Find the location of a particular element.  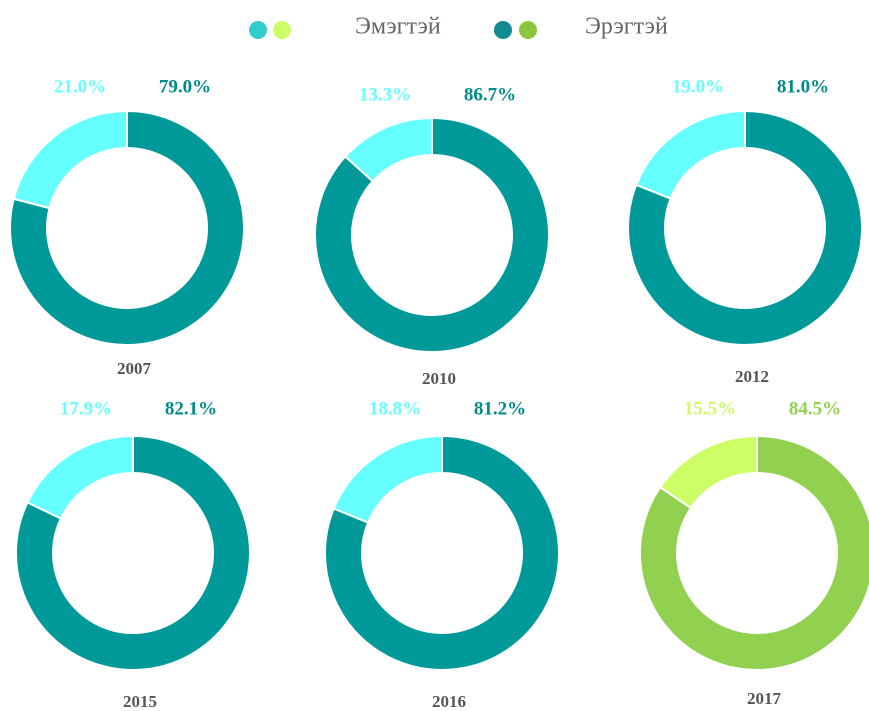

value-label: 18.8% is located at coordinates (395, 408).